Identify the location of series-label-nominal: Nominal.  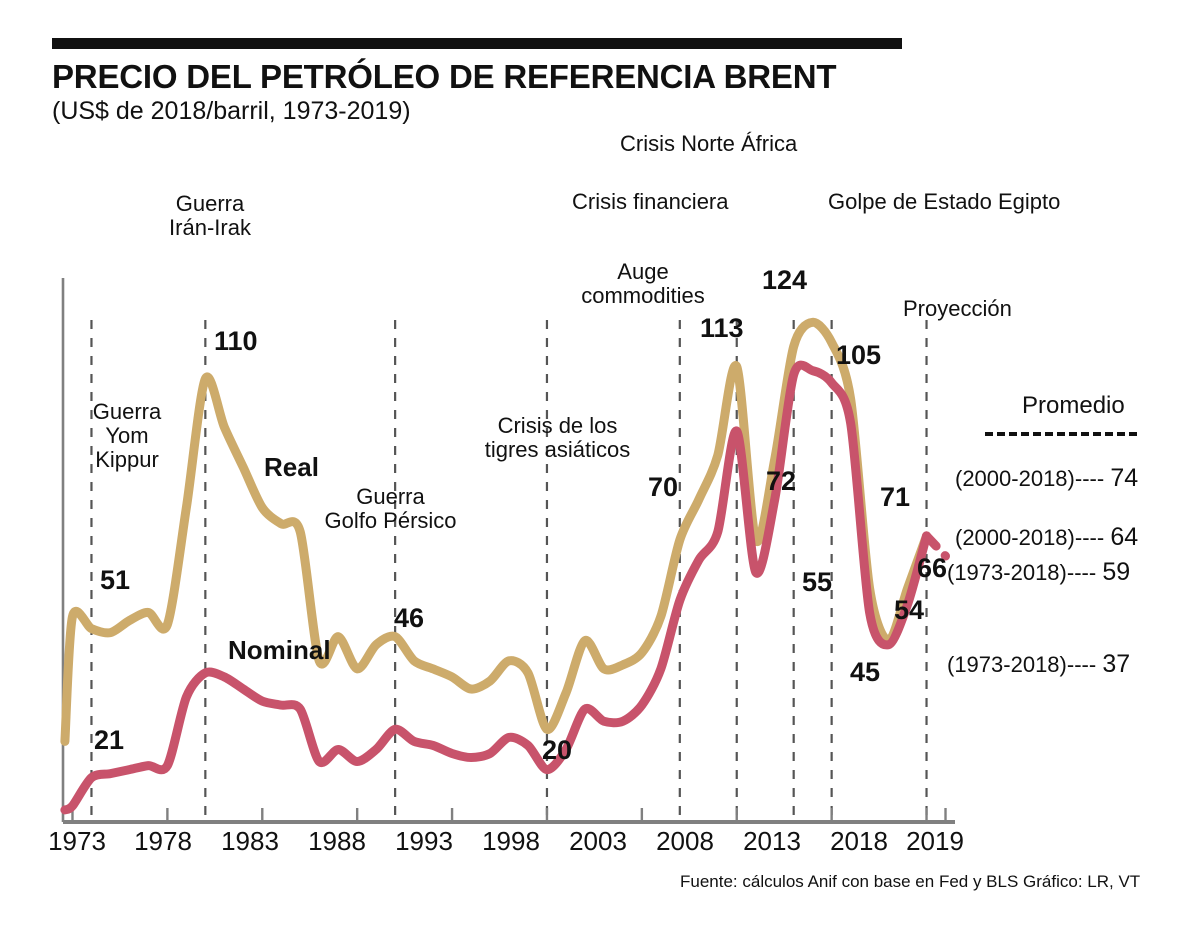
(279, 650).